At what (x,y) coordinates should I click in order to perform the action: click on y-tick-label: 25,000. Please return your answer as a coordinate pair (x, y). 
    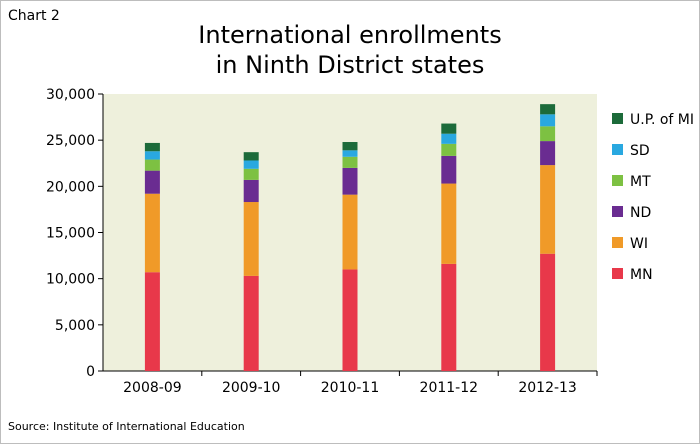
    Looking at the image, I should click on (70, 141).